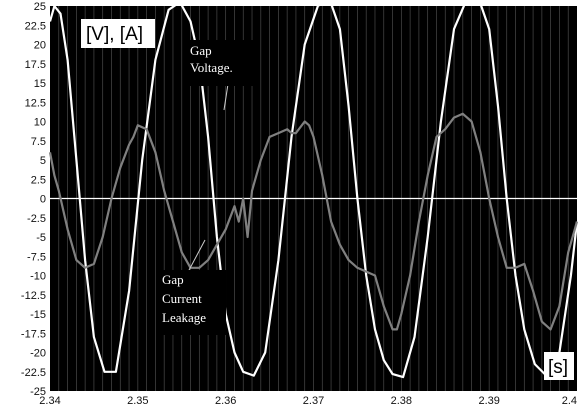 The image size is (580, 407). What do you see at coordinates (40, 46) in the screenshot?
I see `y-tick-label: 20` at bounding box center [40, 46].